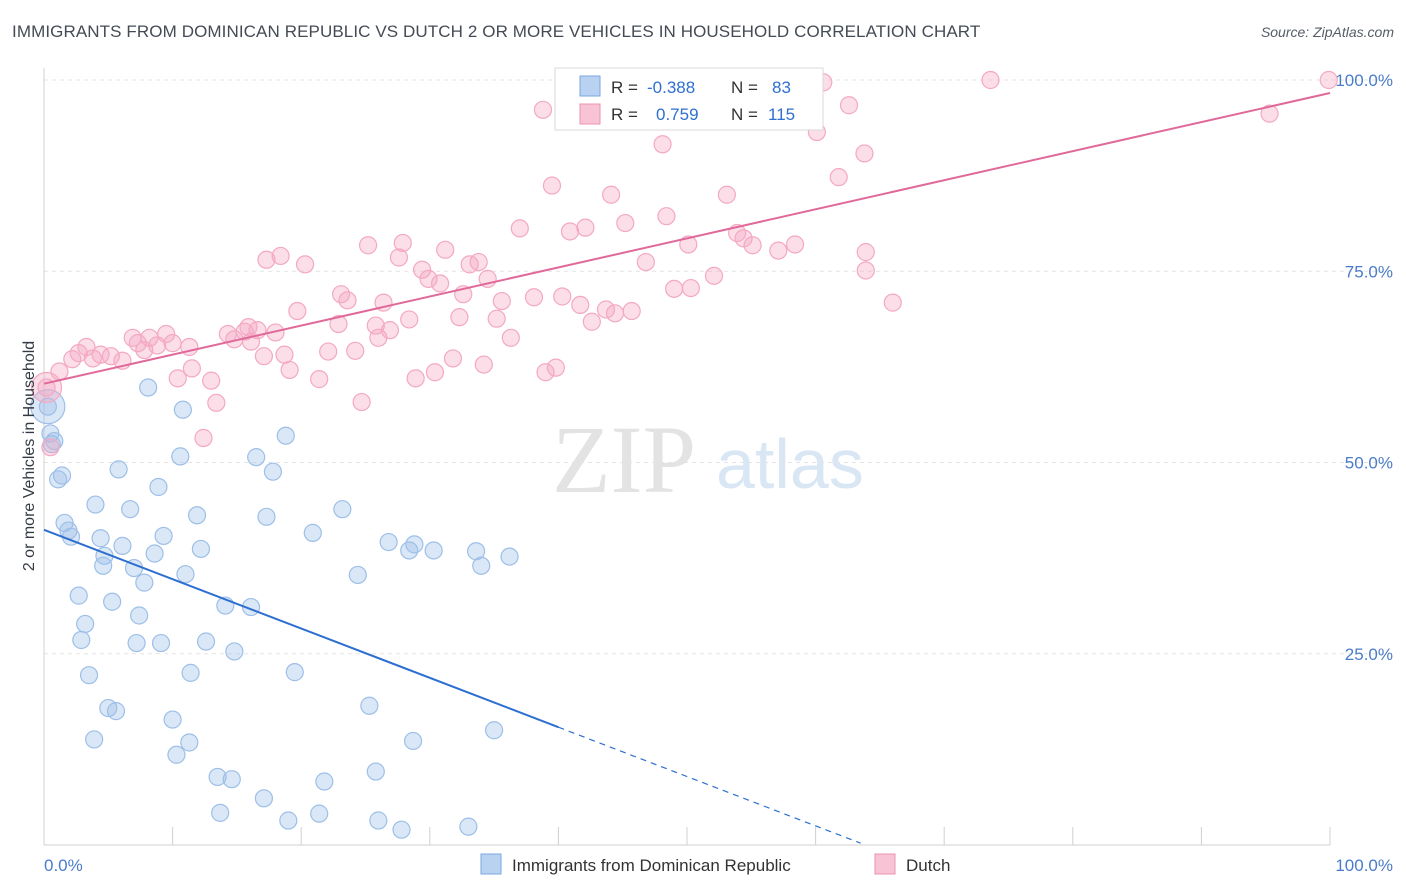 The width and height of the screenshot is (1406, 892). What do you see at coordinates (1369, 463) in the screenshot?
I see `y-tick-label: 50.0%` at bounding box center [1369, 463].